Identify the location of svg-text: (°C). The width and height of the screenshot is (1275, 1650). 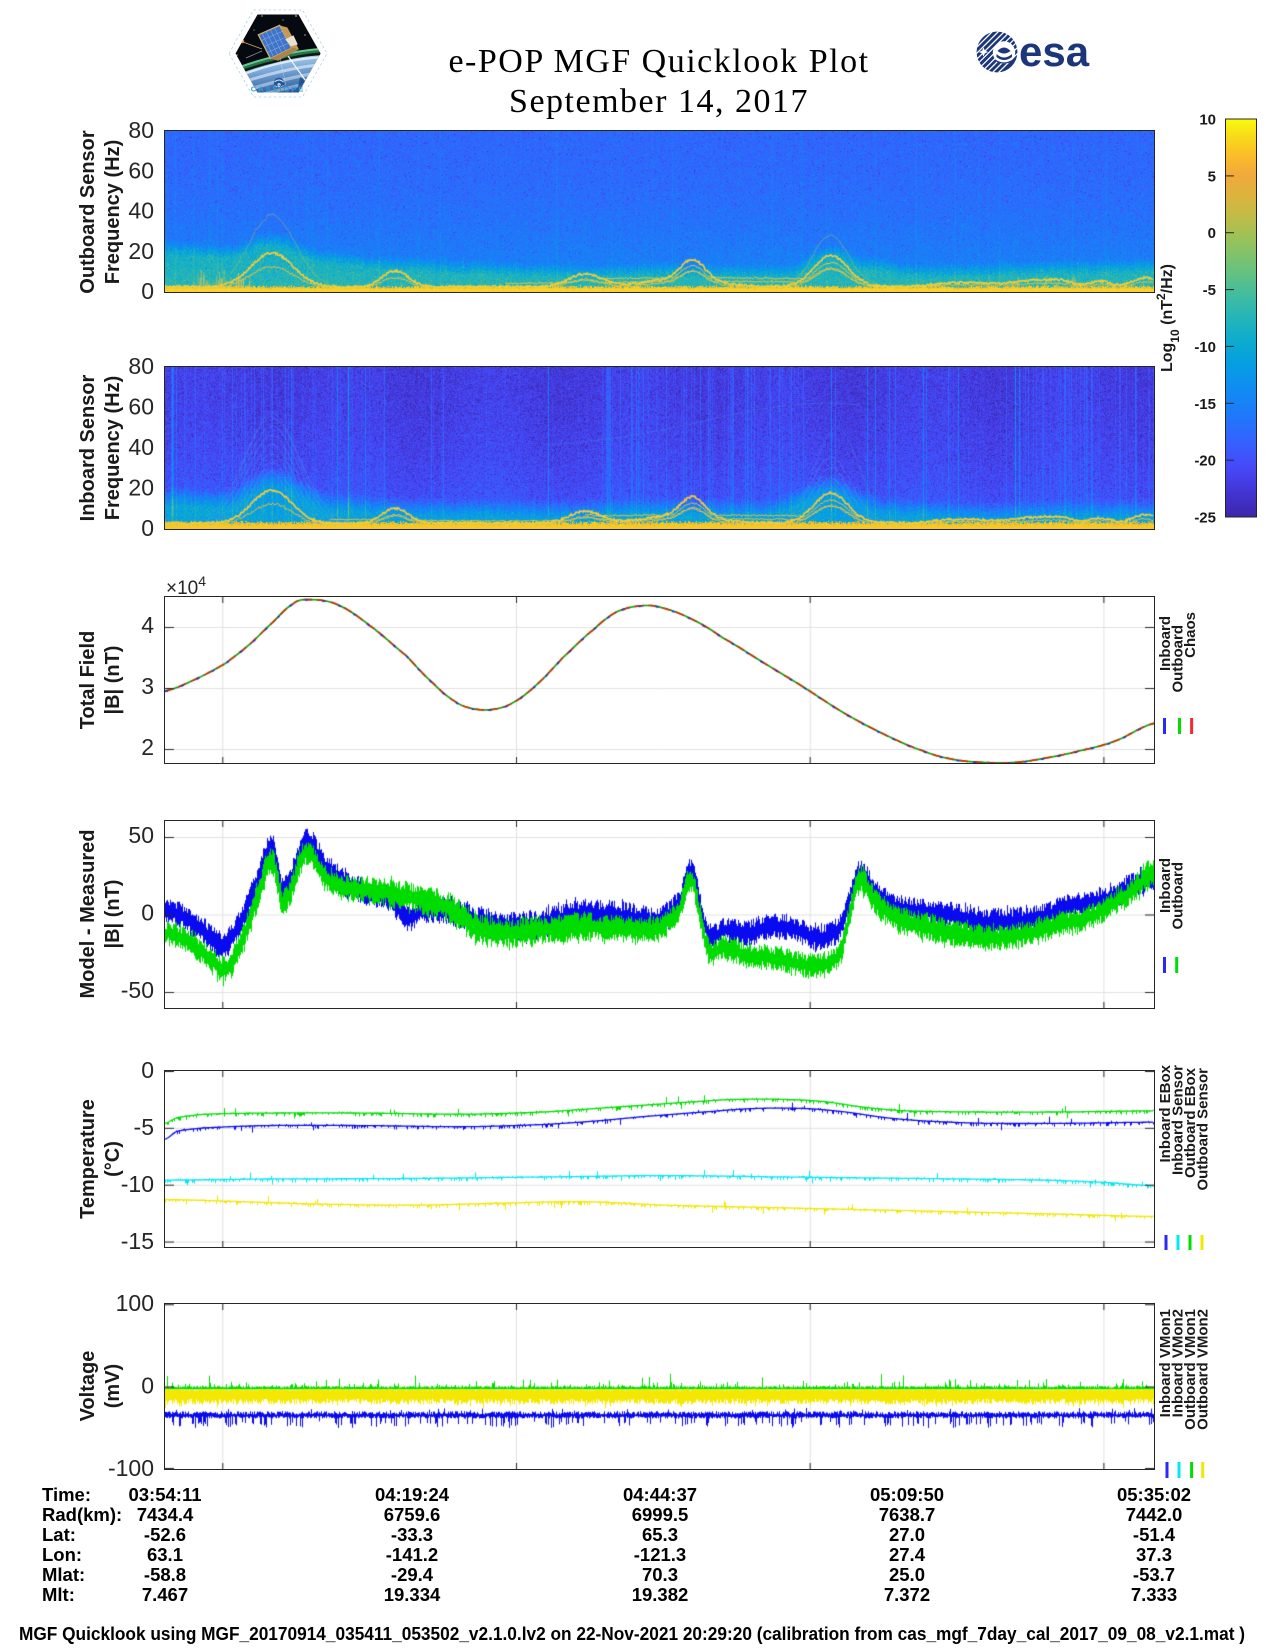
(113, 1159).